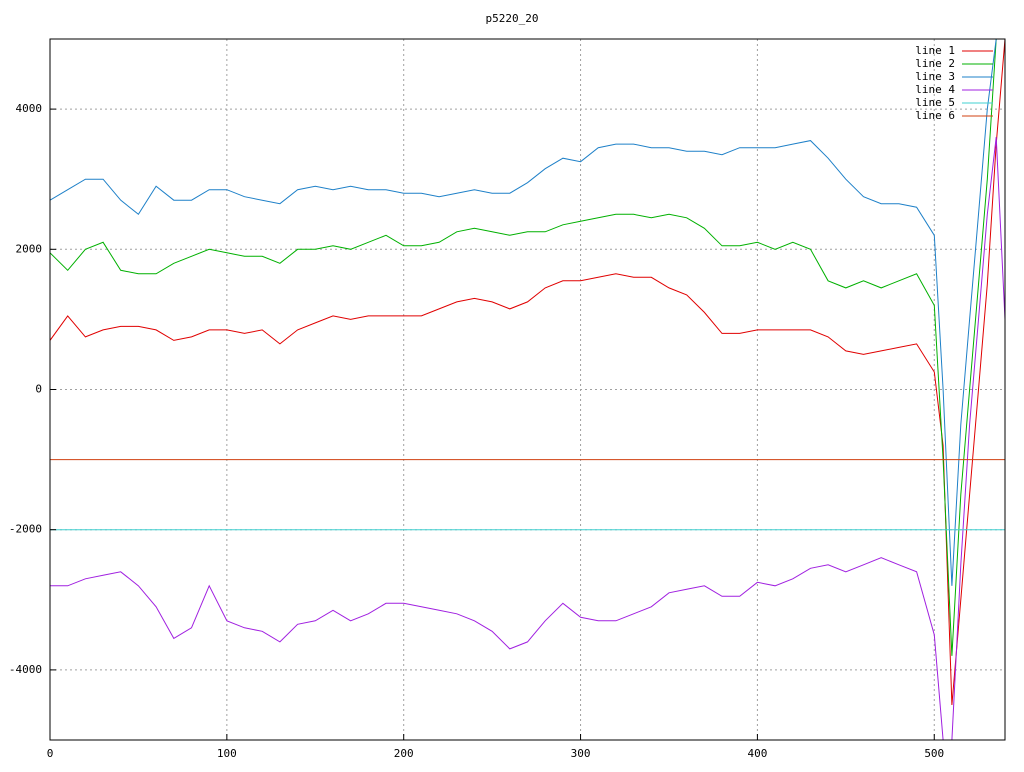  I want to click on x-tick-label: 400, so click(757, 753).